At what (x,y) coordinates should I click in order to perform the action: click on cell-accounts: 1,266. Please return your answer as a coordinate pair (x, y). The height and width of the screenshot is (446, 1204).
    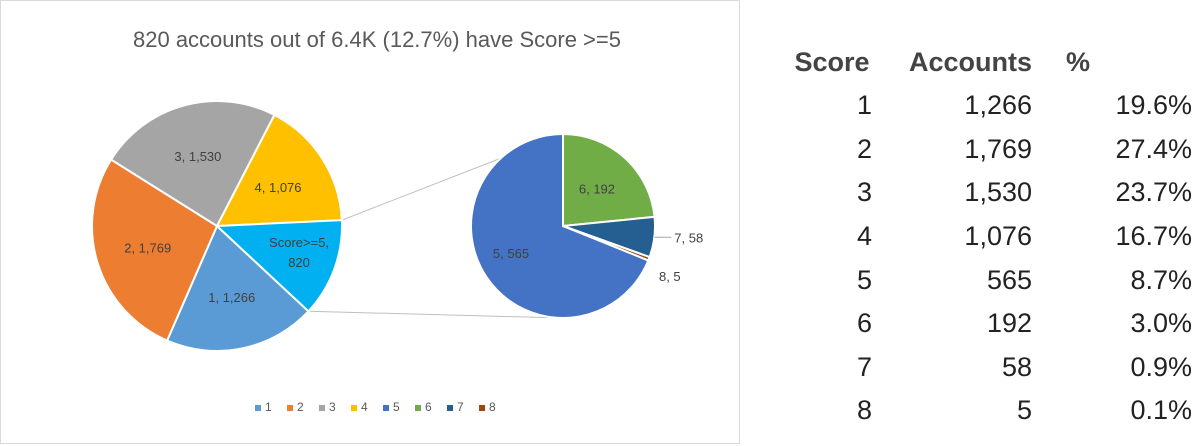
    Looking at the image, I should click on (998, 105).